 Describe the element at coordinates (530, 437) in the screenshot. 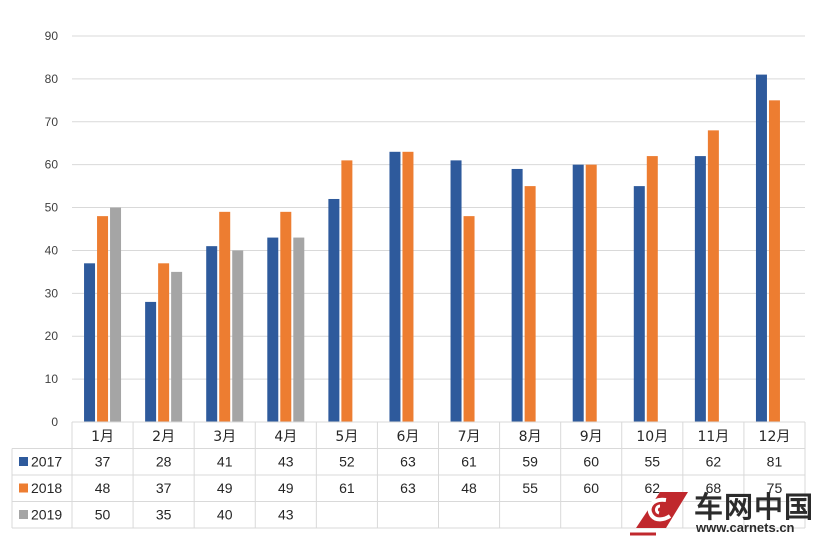

I see `category-label: 8月` at that location.